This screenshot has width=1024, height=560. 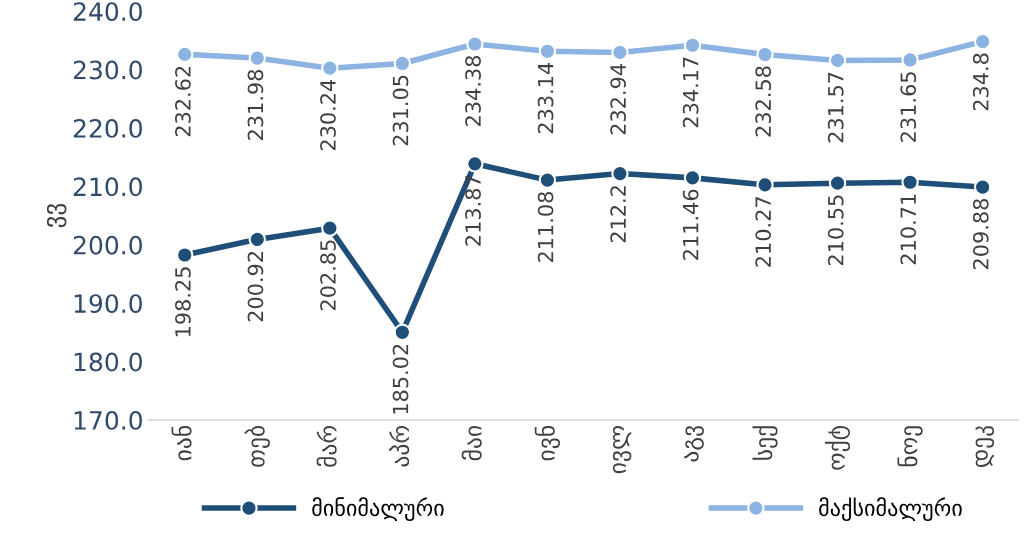 What do you see at coordinates (694, 444) in the screenshot?
I see `x-tick-label: აგვ` at bounding box center [694, 444].